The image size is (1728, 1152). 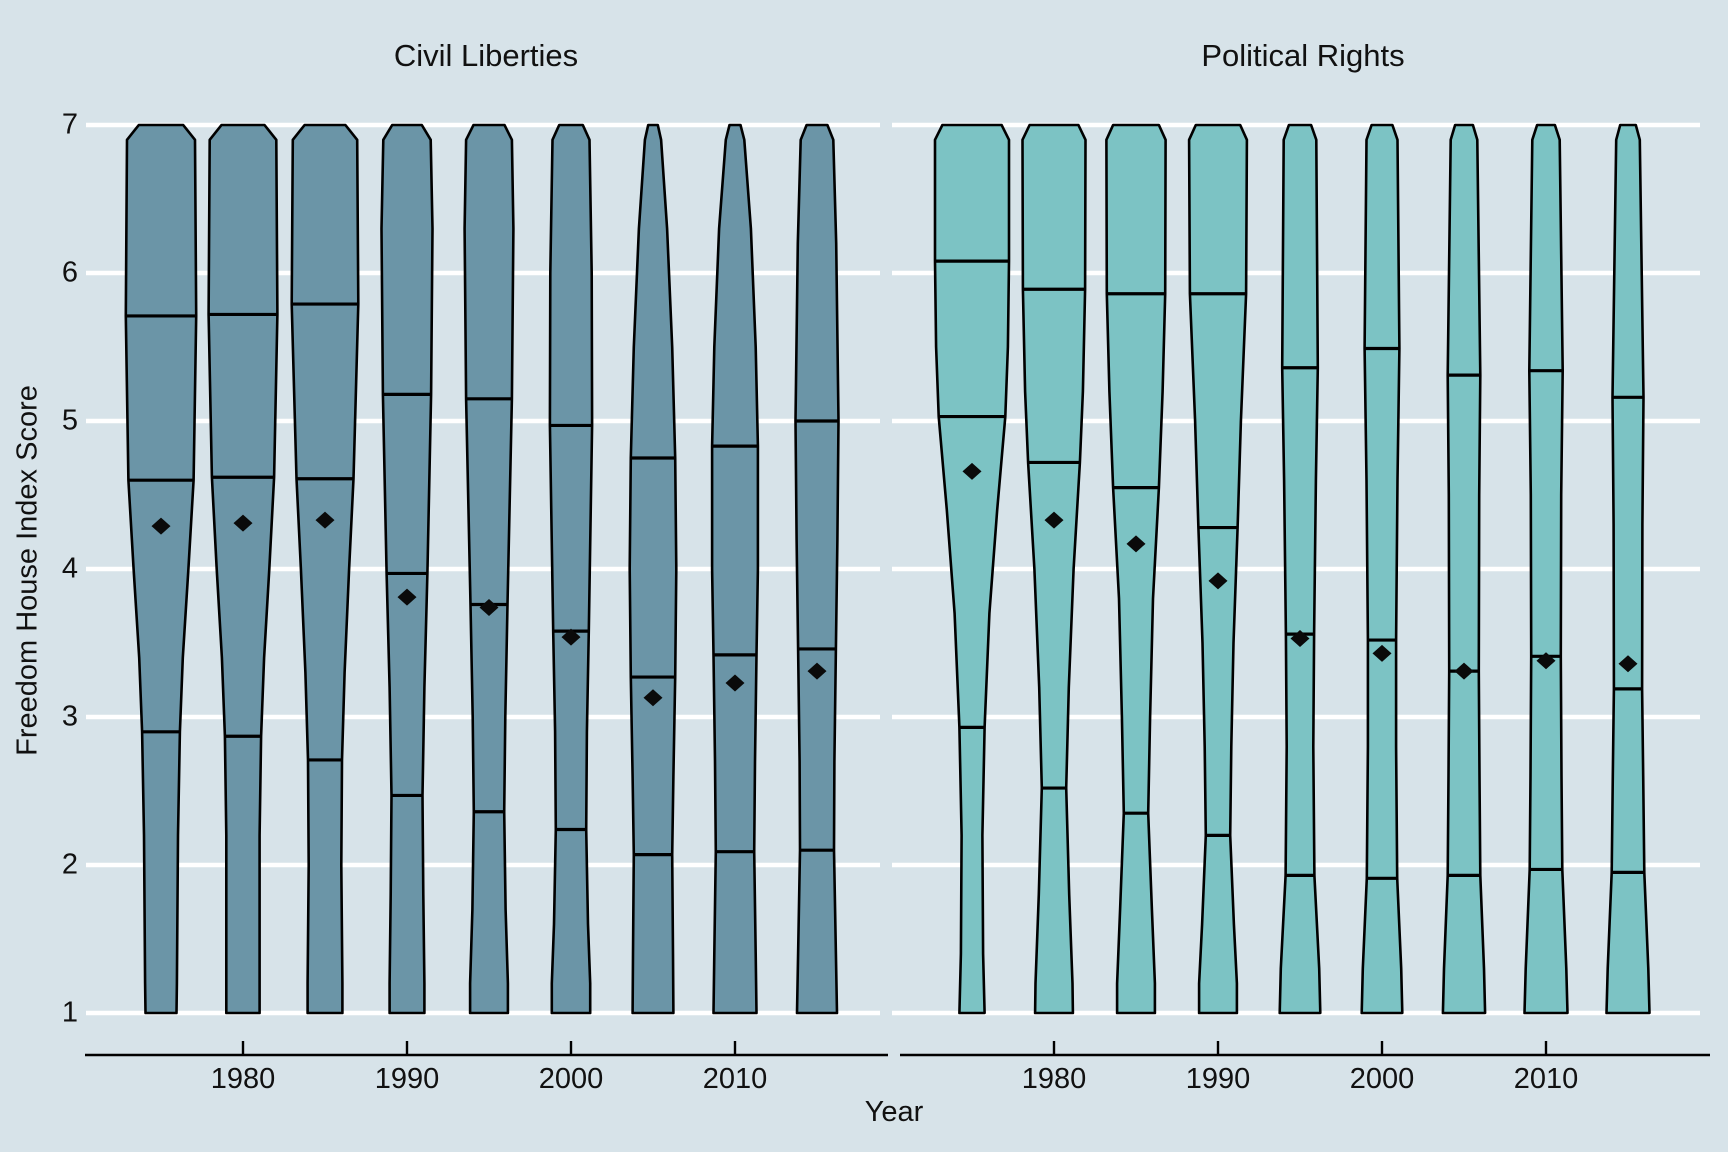 I want to click on violin-body-political-rights-2005, so click(x=1464, y=569).